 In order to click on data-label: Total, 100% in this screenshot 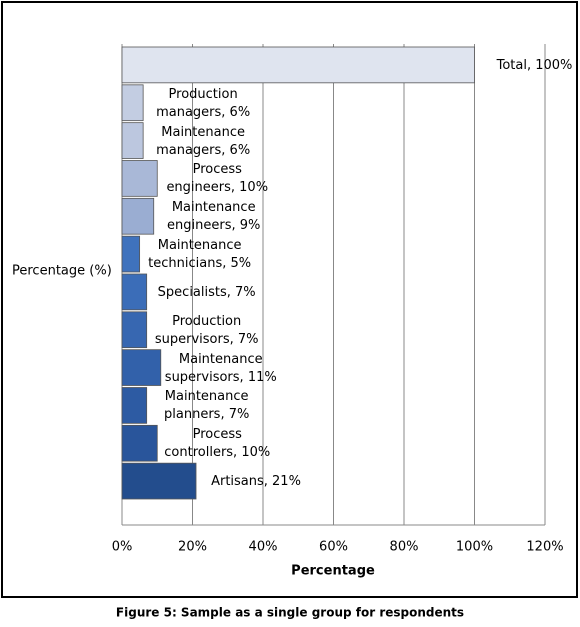, I will do `click(534, 65)`.